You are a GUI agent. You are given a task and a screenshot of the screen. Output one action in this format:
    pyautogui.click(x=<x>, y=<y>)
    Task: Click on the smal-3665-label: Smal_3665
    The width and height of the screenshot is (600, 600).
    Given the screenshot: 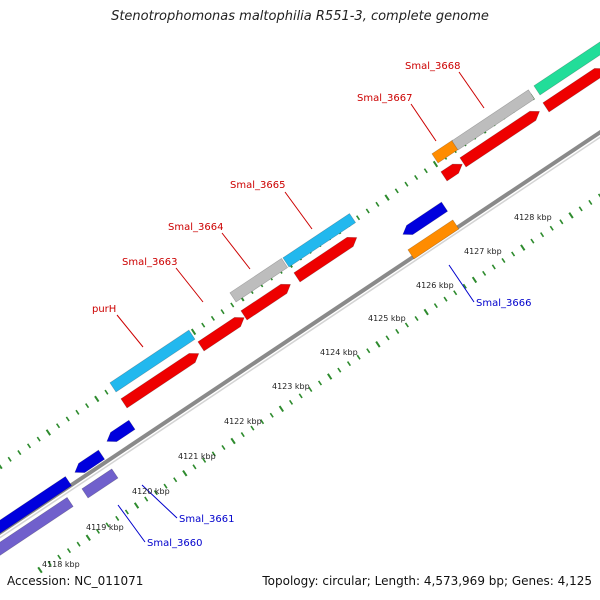 What is the action you would take?
    pyautogui.click(x=257, y=185)
    